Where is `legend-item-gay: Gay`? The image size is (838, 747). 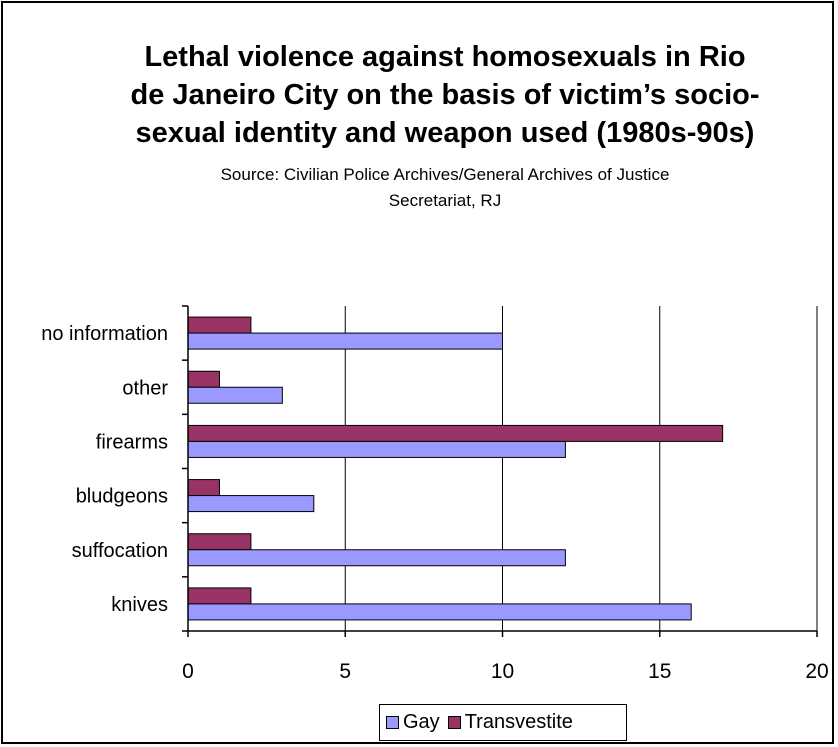 legend-item-gay: Gay is located at coordinates (413, 722).